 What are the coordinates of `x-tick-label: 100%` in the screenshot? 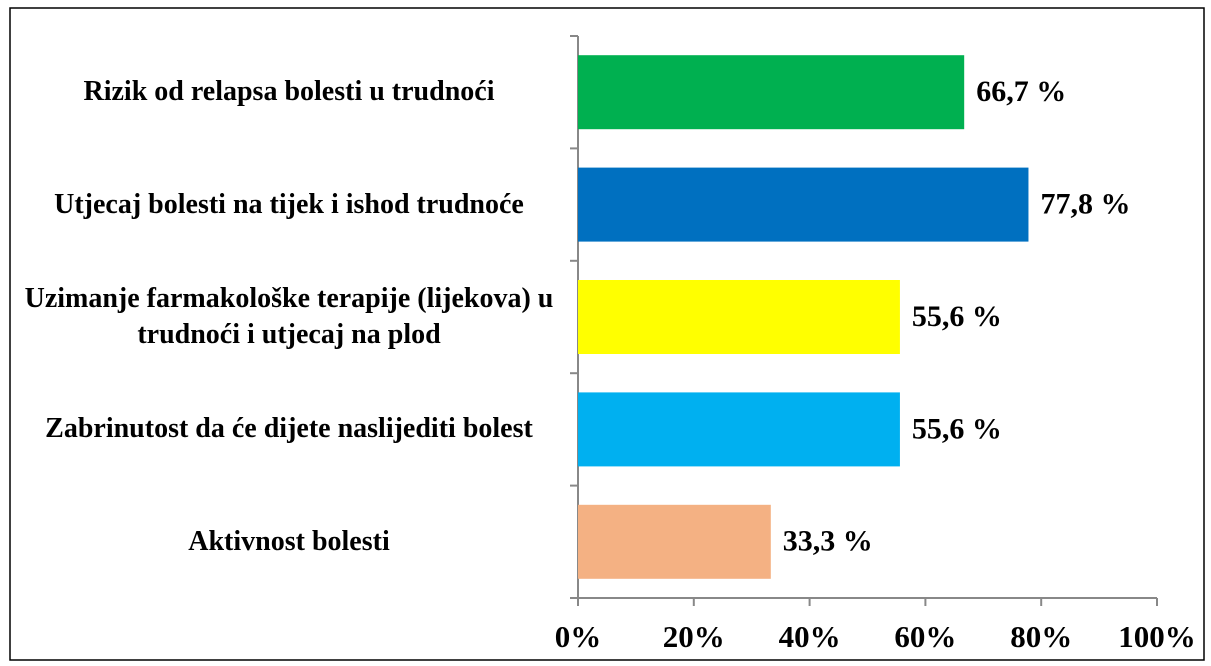 It's located at (1157, 636).